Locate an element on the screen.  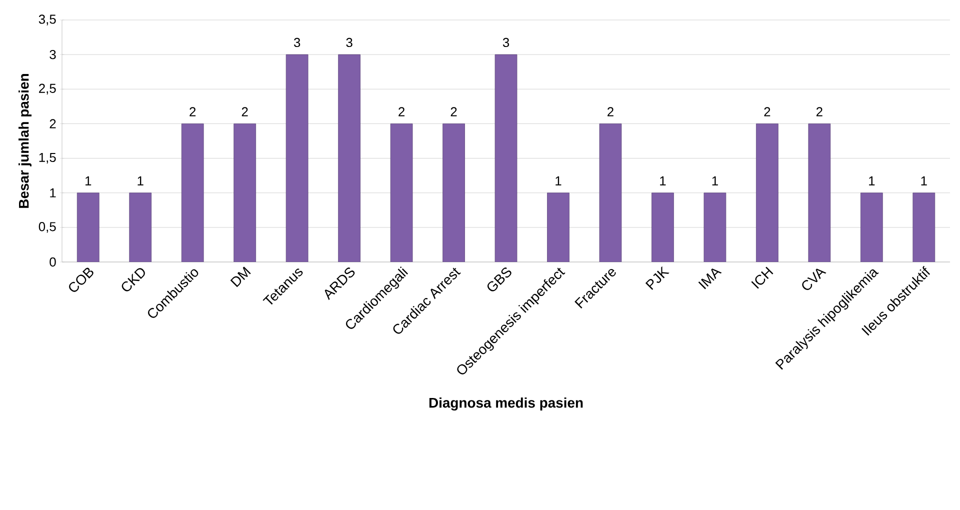
x-tick-label: DM is located at coordinates (240, 277).